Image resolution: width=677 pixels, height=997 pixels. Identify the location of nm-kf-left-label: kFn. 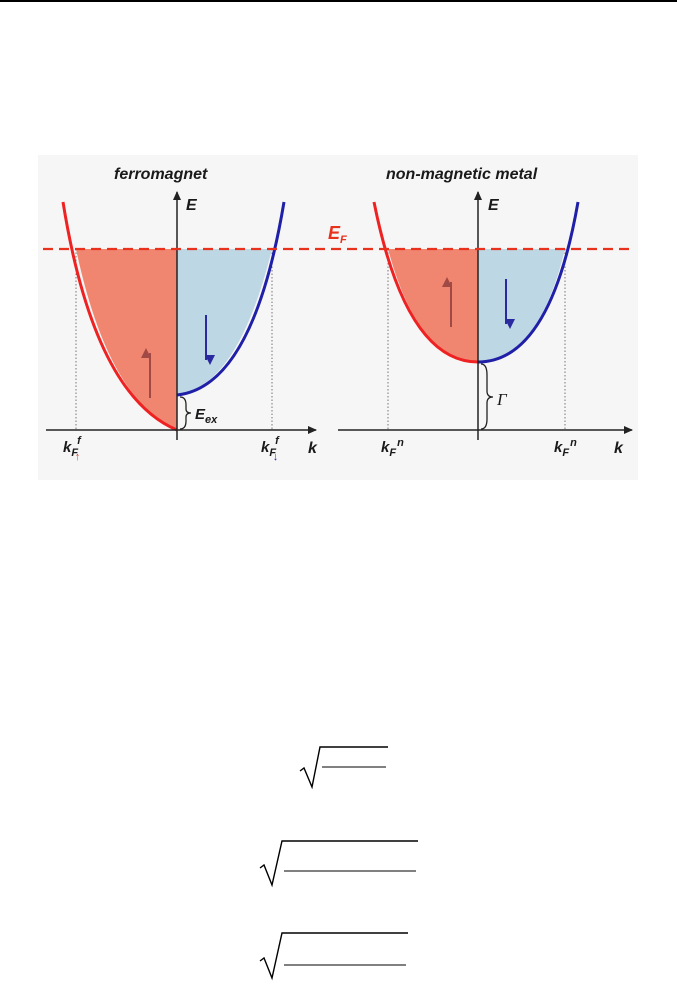
(392, 448).